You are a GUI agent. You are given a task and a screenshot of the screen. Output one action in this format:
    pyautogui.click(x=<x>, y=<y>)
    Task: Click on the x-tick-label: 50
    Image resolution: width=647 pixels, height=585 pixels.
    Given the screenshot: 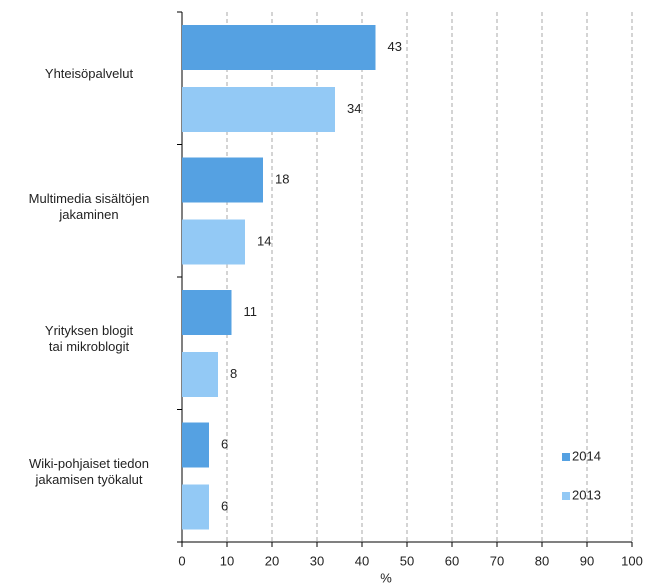 What is the action you would take?
    pyautogui.click(x=407, y=560)
    